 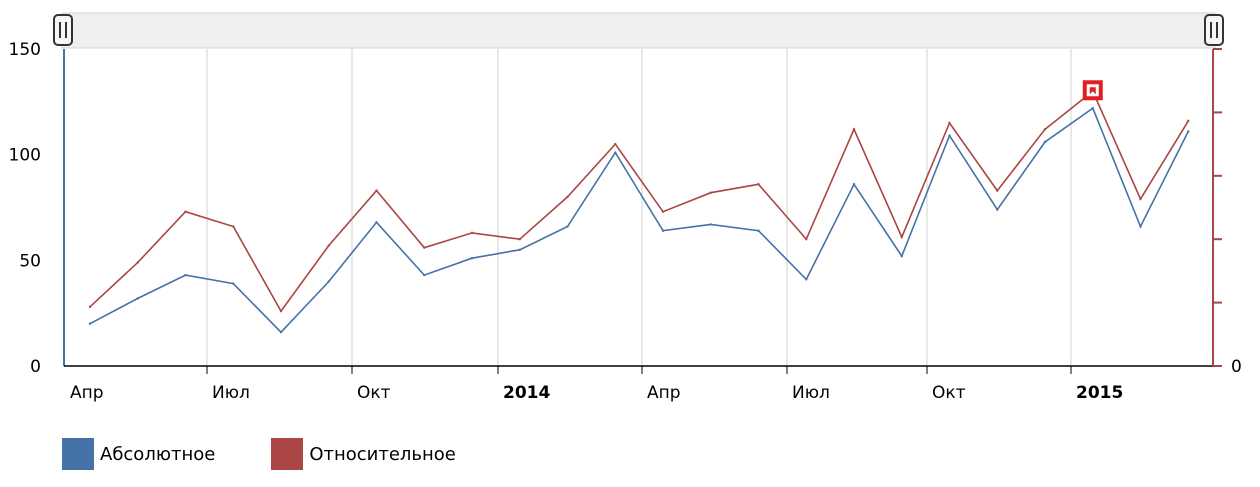 What do you see at coordinates (30, 261) in the screenshot?
I see `y-tick-label-left: 50` at bounding box center [30, 261].